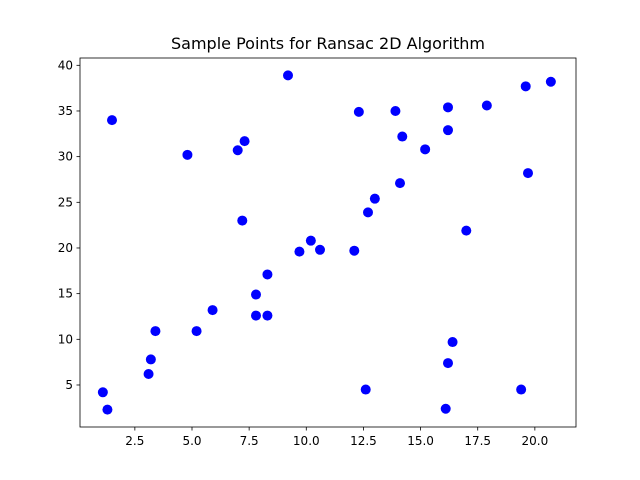  I want to click on chart-title: Sample Points for Ransac 2D Algorithm, so click(328, 43).